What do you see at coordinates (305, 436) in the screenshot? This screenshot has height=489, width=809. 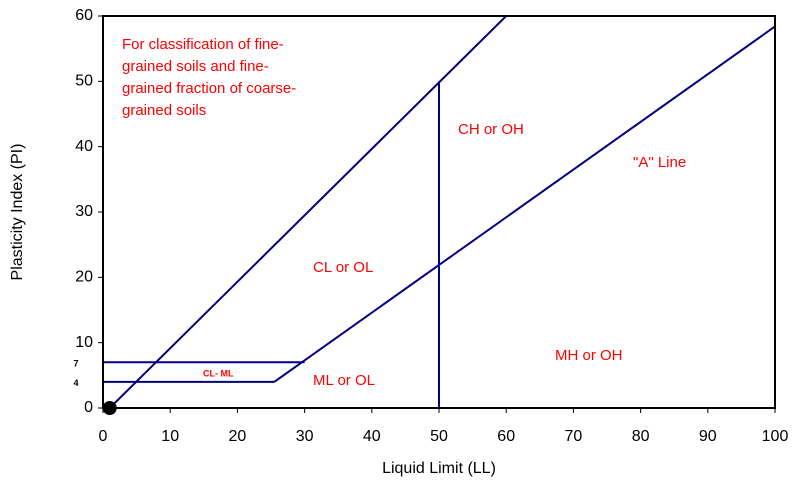 I see `x-tick-label: 30` at bounding box center [305, 436].